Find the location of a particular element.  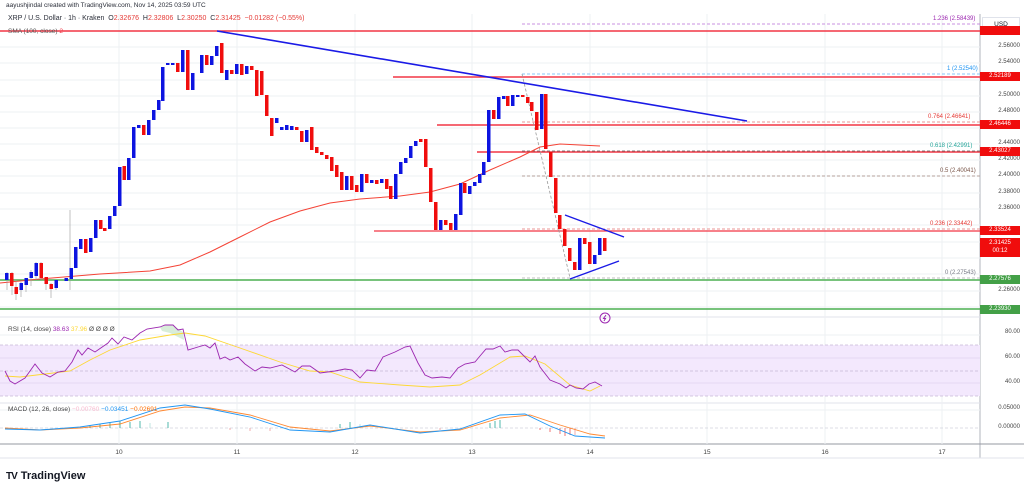

tradingview-brand: TV TradingView is located at coordinates (45, 476).